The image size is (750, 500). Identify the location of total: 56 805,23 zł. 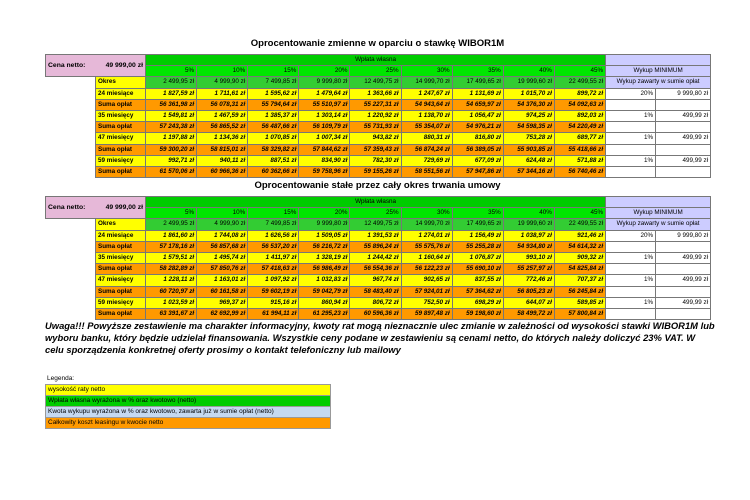
(528, 291).